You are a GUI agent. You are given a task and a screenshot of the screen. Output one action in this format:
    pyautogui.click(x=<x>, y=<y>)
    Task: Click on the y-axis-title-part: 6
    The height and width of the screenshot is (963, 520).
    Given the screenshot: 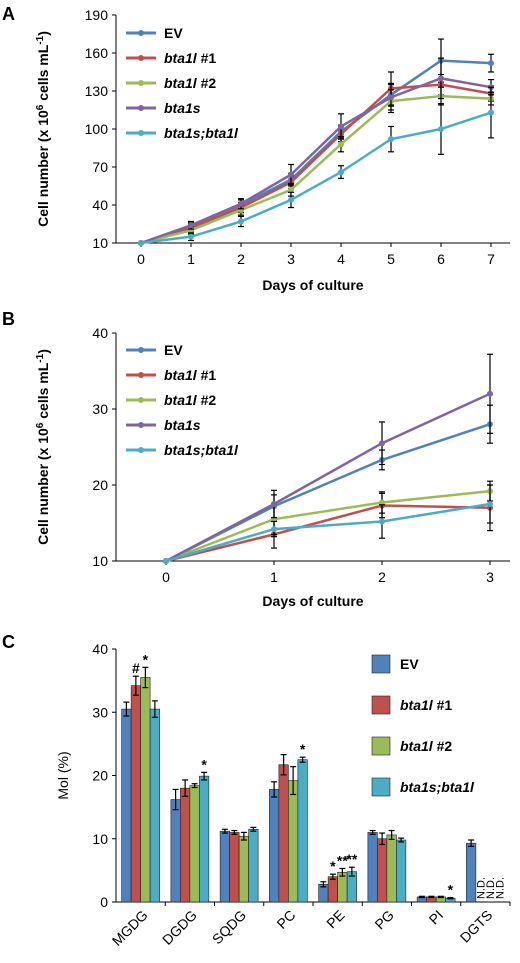 What is the action you would take?
    pyautogui.click(x=40, y=425)
    